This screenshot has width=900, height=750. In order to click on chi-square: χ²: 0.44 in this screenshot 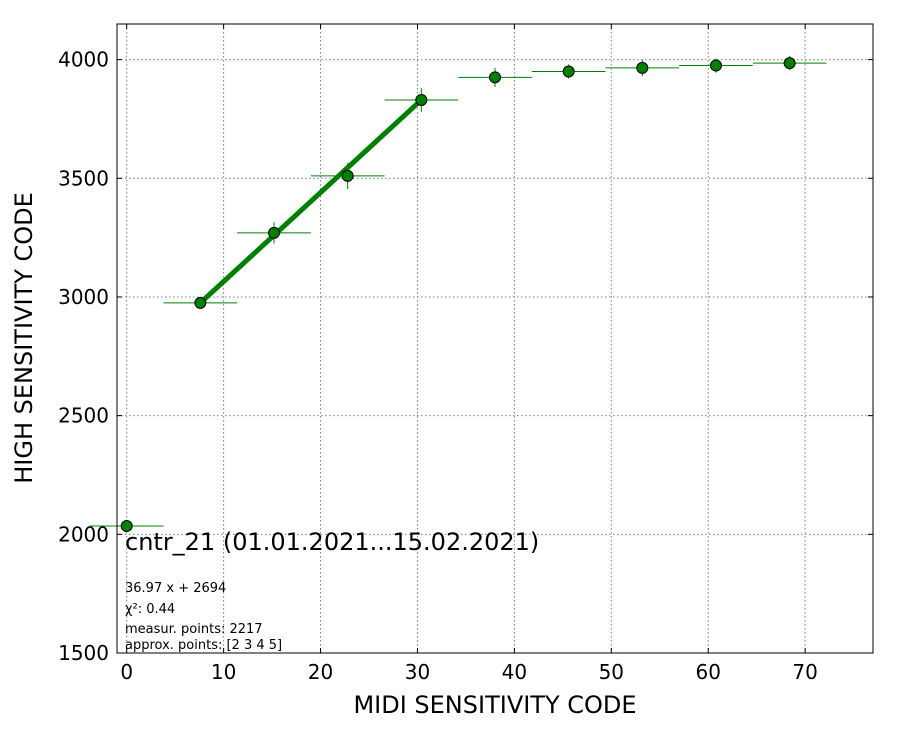, I will do `click(150, 609)`.